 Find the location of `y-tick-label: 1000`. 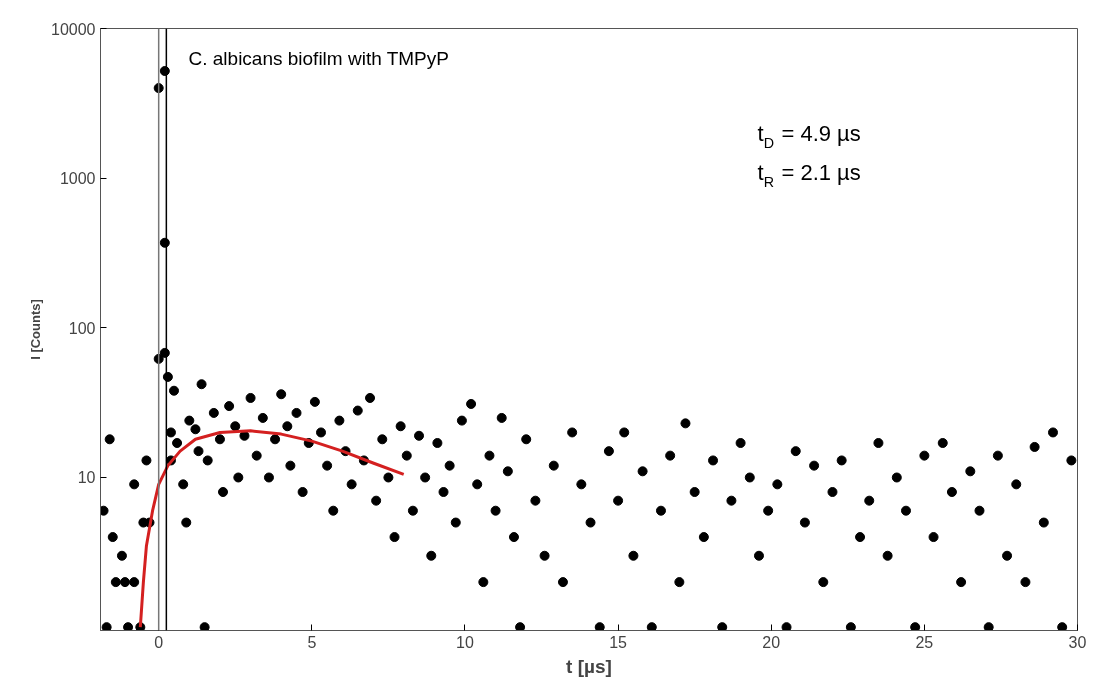

y-tick-label: 1000 is located at coordinates (77, 179).